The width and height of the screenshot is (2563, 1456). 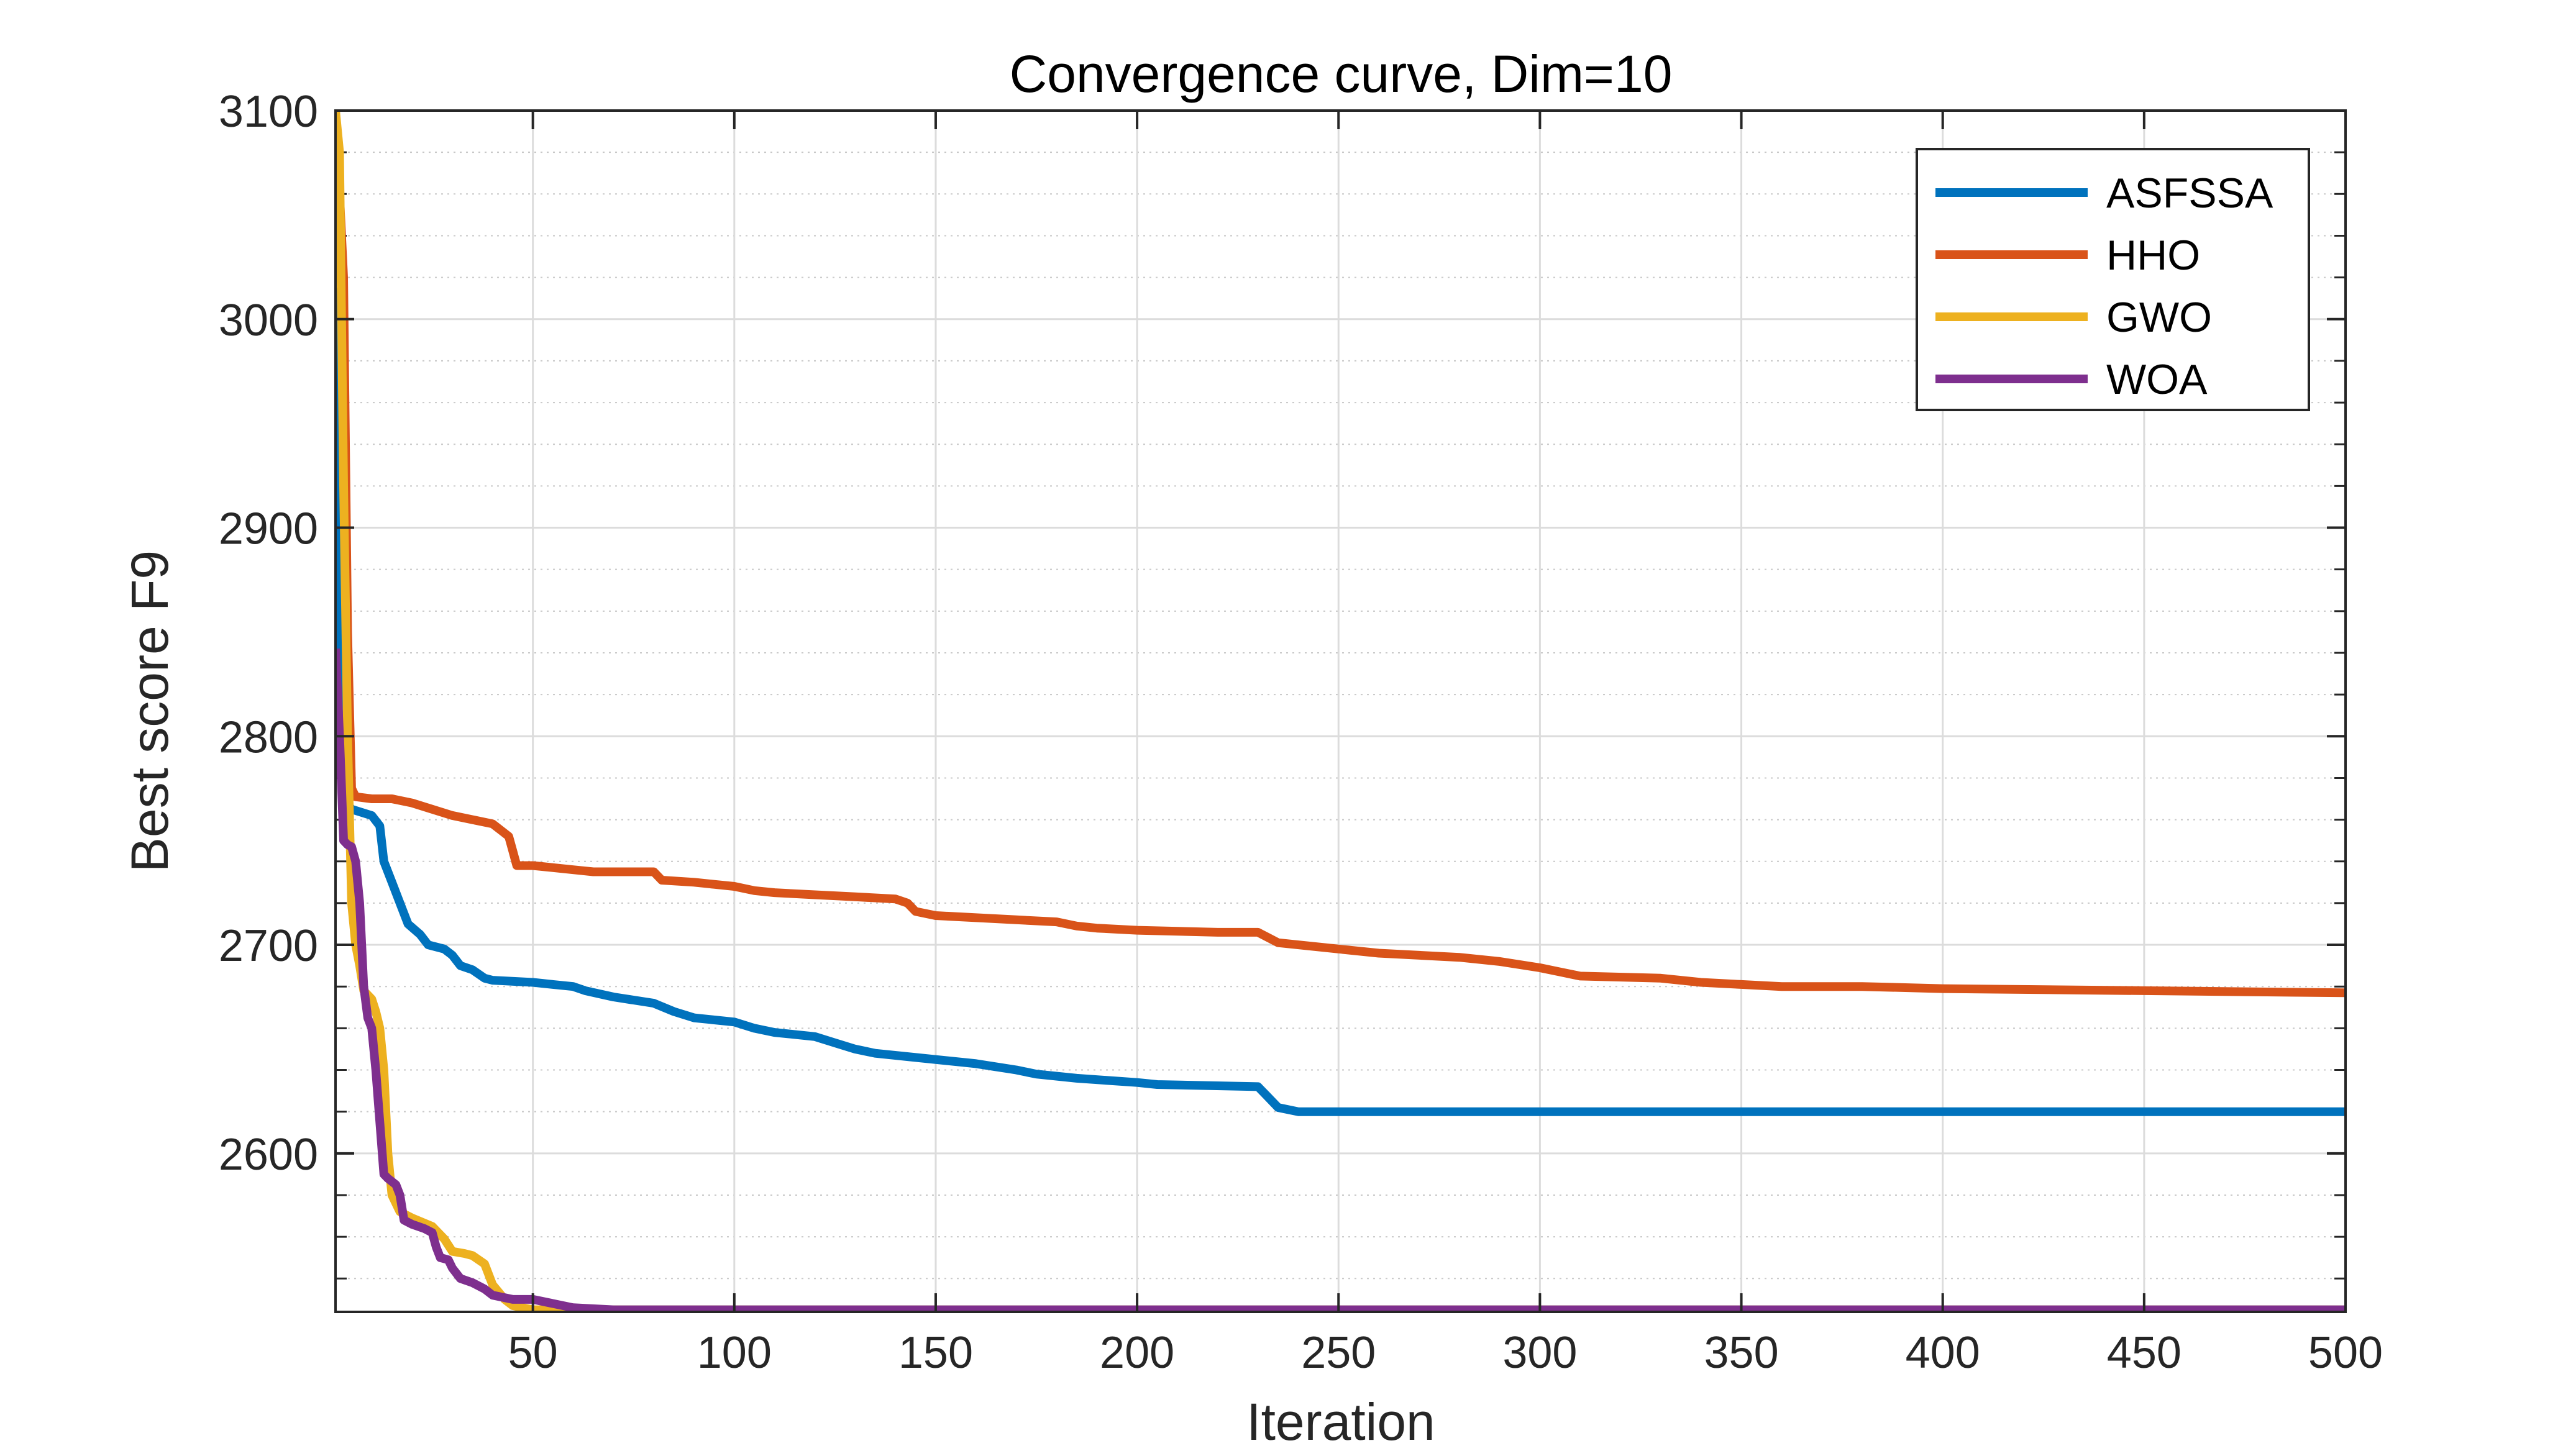 What do you see at coordinates (268, 946) in the screenshot?
I see `y-tick-label: 2700` at bounding box center [268, 946].